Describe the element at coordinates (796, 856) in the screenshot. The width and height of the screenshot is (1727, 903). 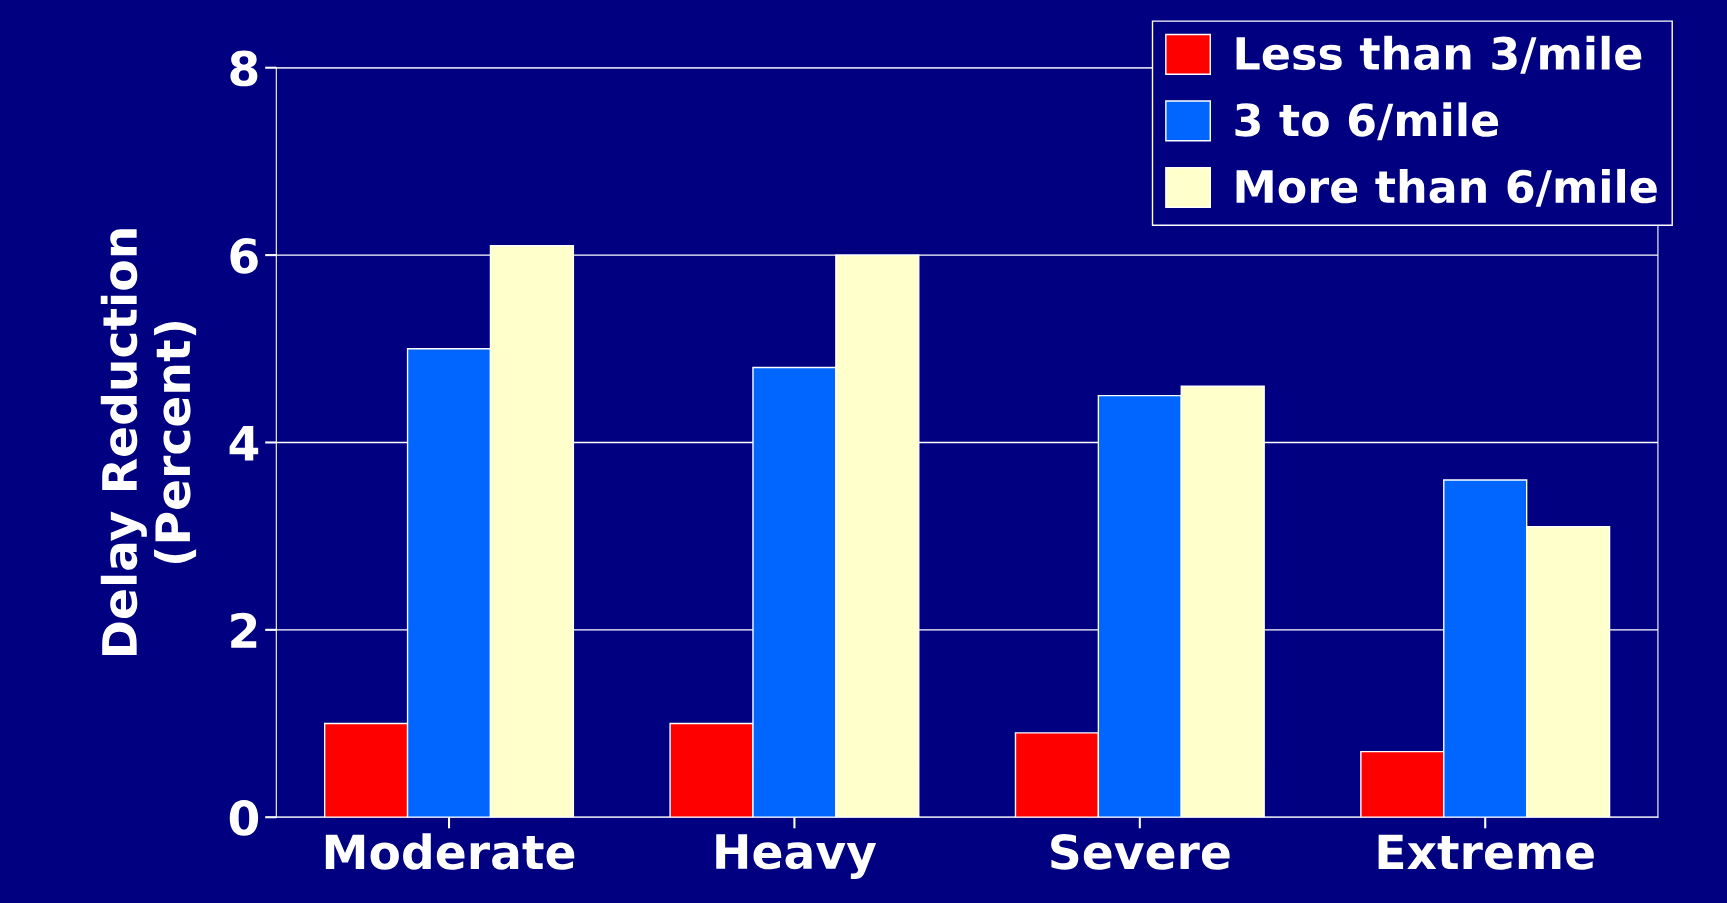
I see `x-tick-label: Heavy` at that location.